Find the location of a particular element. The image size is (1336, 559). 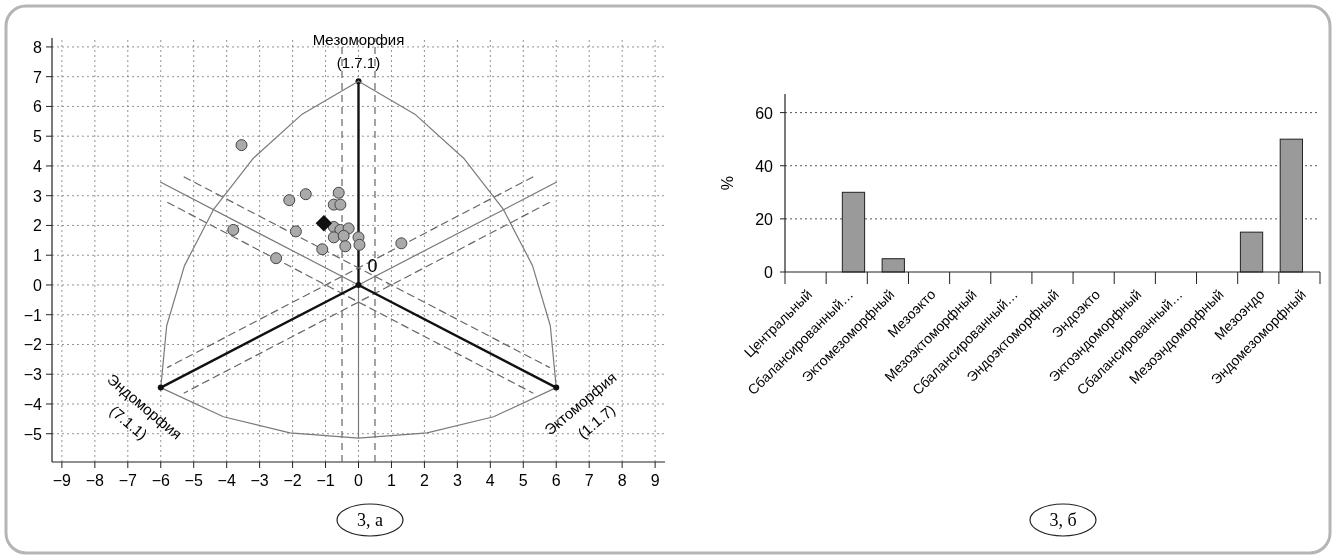

y-tick-label: −5 is located at coordinates (33, 434).